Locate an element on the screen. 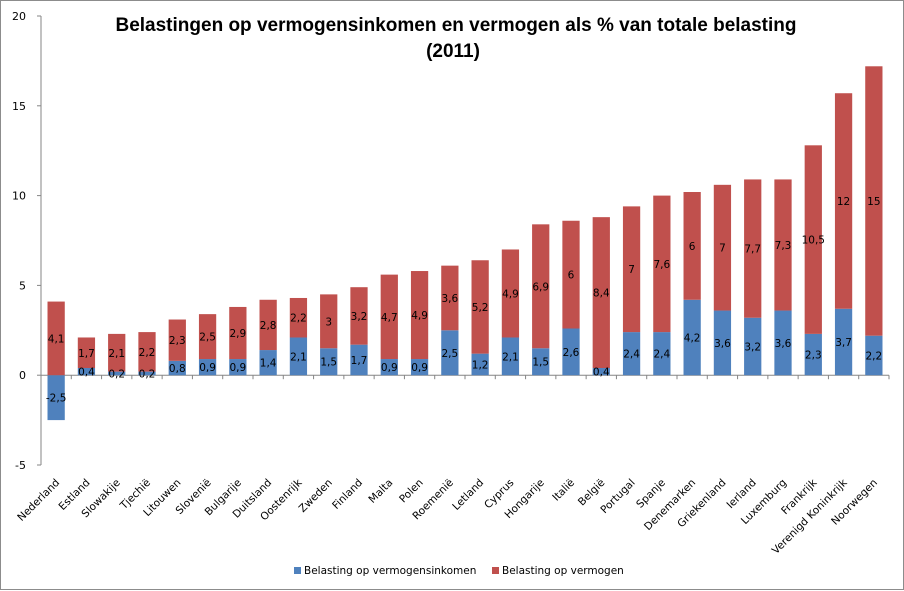 Image resolution: width=904 pixels, height=591 pixels. category-label: Letland is located at coordinates (468, 495).